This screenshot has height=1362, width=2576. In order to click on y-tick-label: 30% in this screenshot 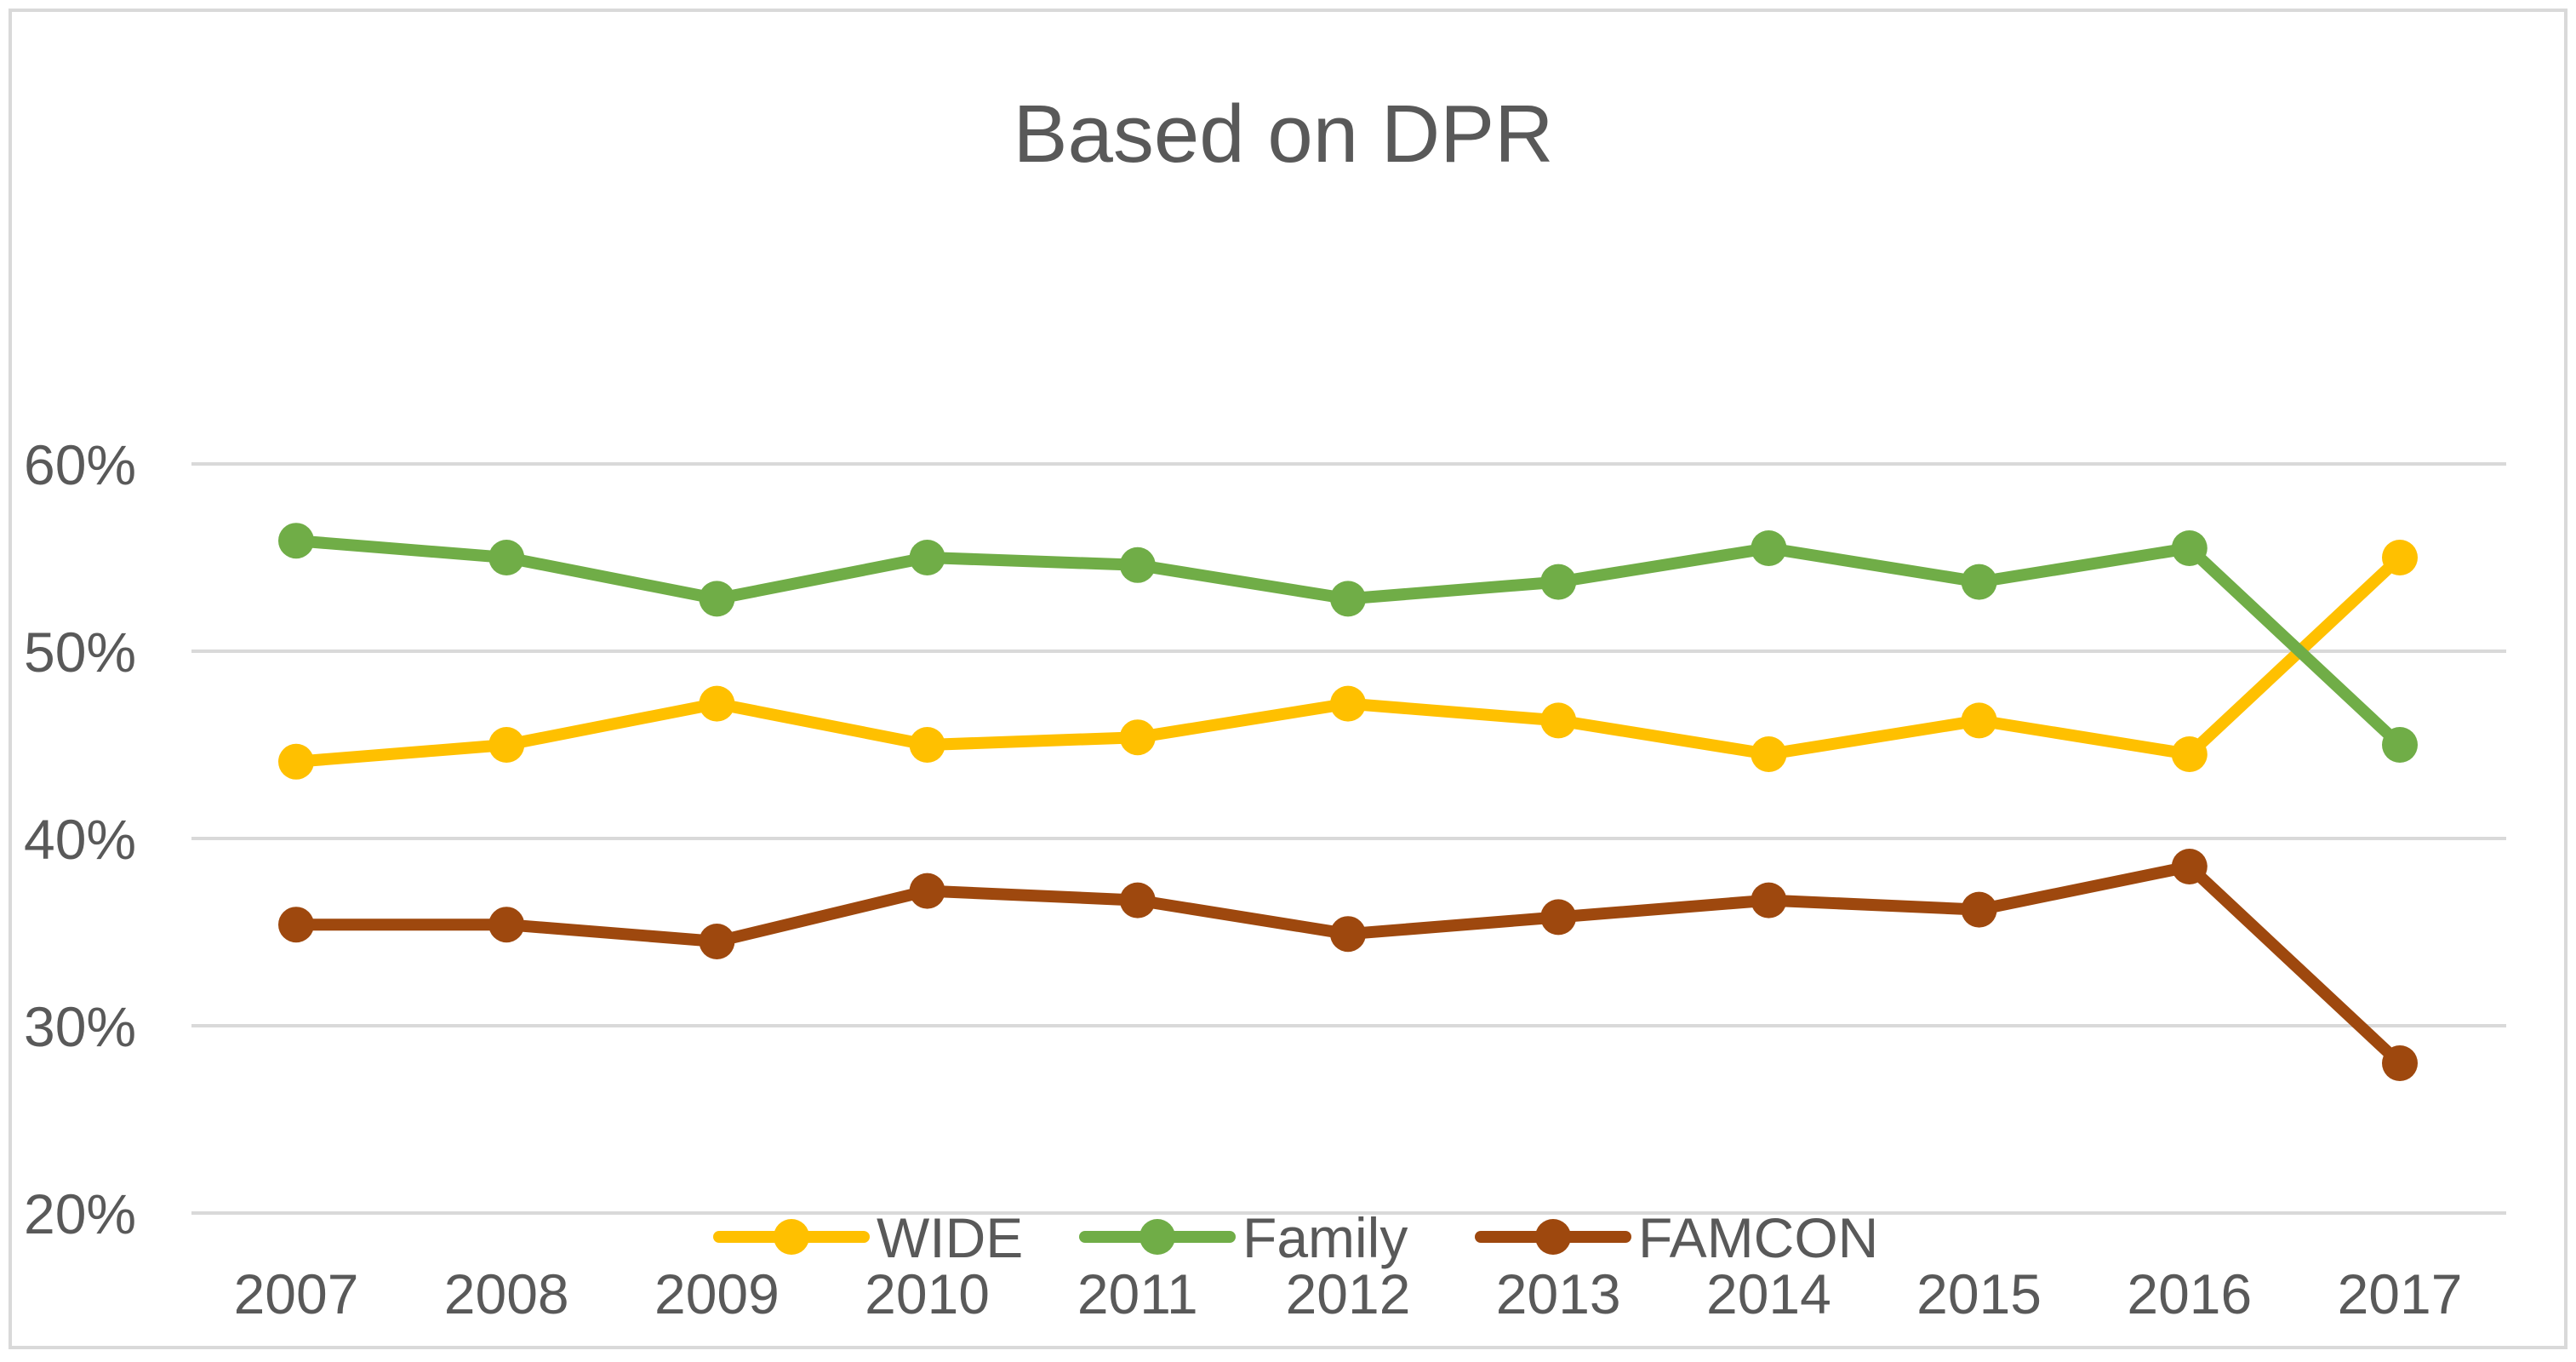, I will do `click(80, 1026)`.